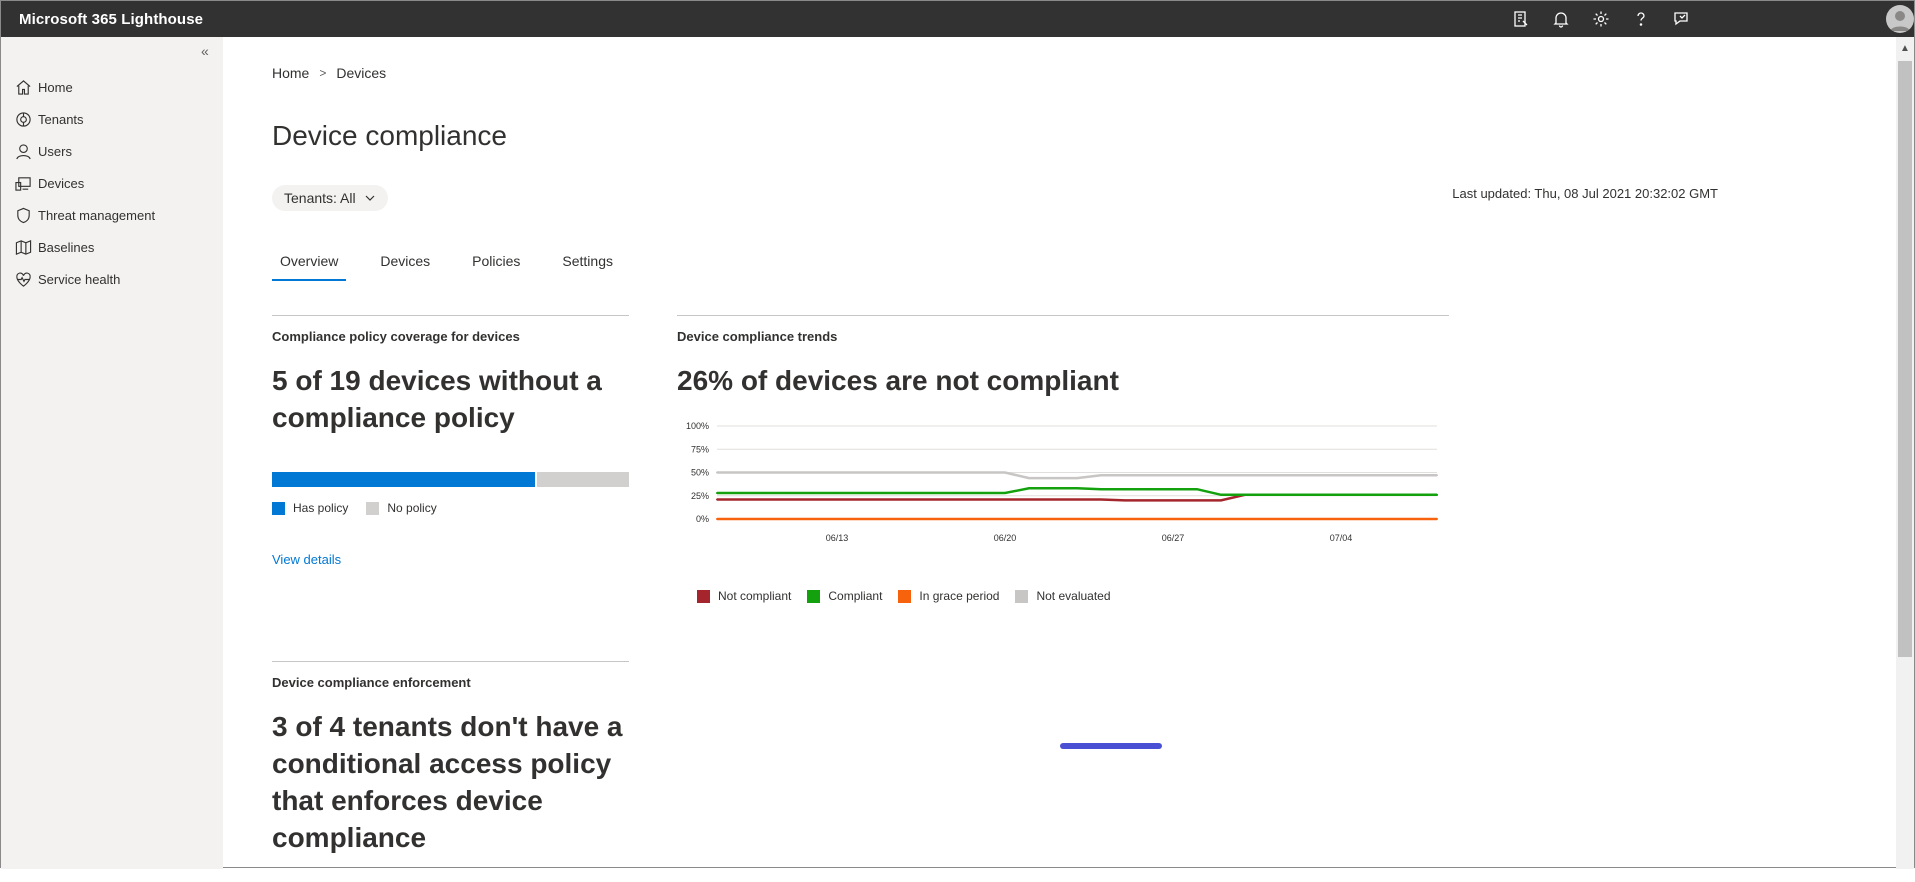 This screenshot has width=1915, height=882. I want to click on scroll-thumb, so click(1905, 359).